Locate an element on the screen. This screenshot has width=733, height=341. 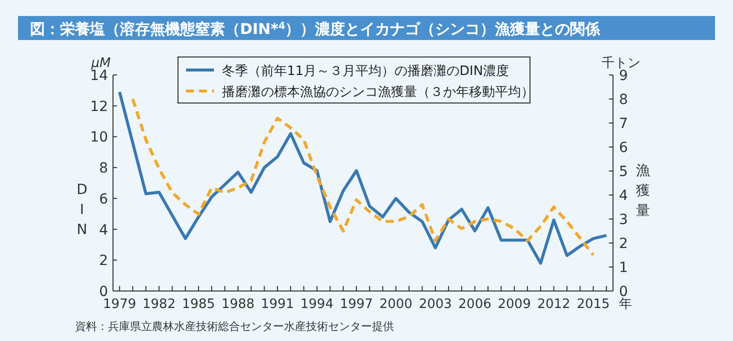
text: 千トン is located at coordinates (621, 63).